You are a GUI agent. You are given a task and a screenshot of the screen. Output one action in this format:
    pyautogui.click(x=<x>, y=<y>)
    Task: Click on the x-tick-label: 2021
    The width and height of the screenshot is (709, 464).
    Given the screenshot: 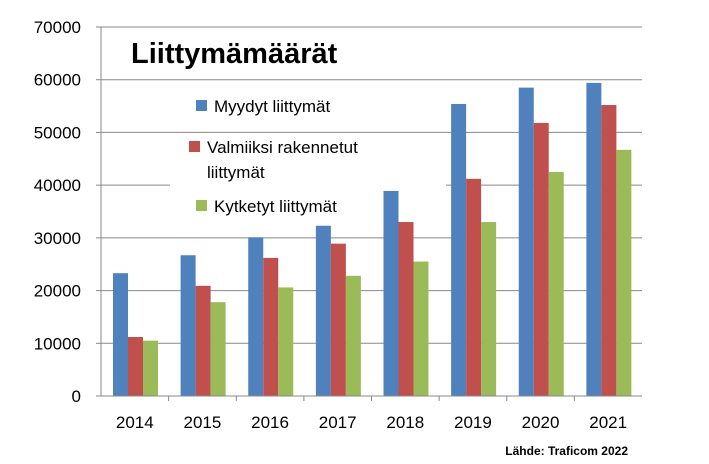 What is the action you would take?
    pyautogui.click(x=608, y=422)
    